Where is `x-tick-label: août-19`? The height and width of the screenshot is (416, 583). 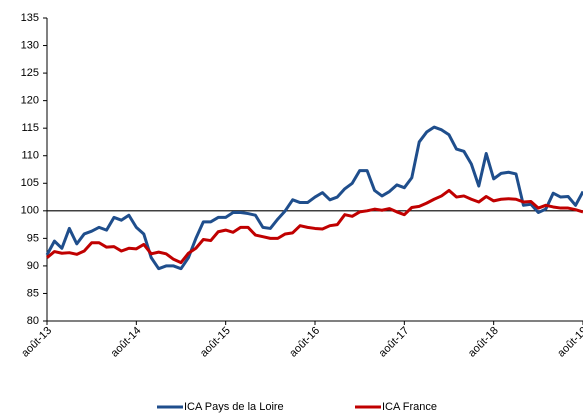 x-tick-label: août-19 is located at coordinates (569, 342).